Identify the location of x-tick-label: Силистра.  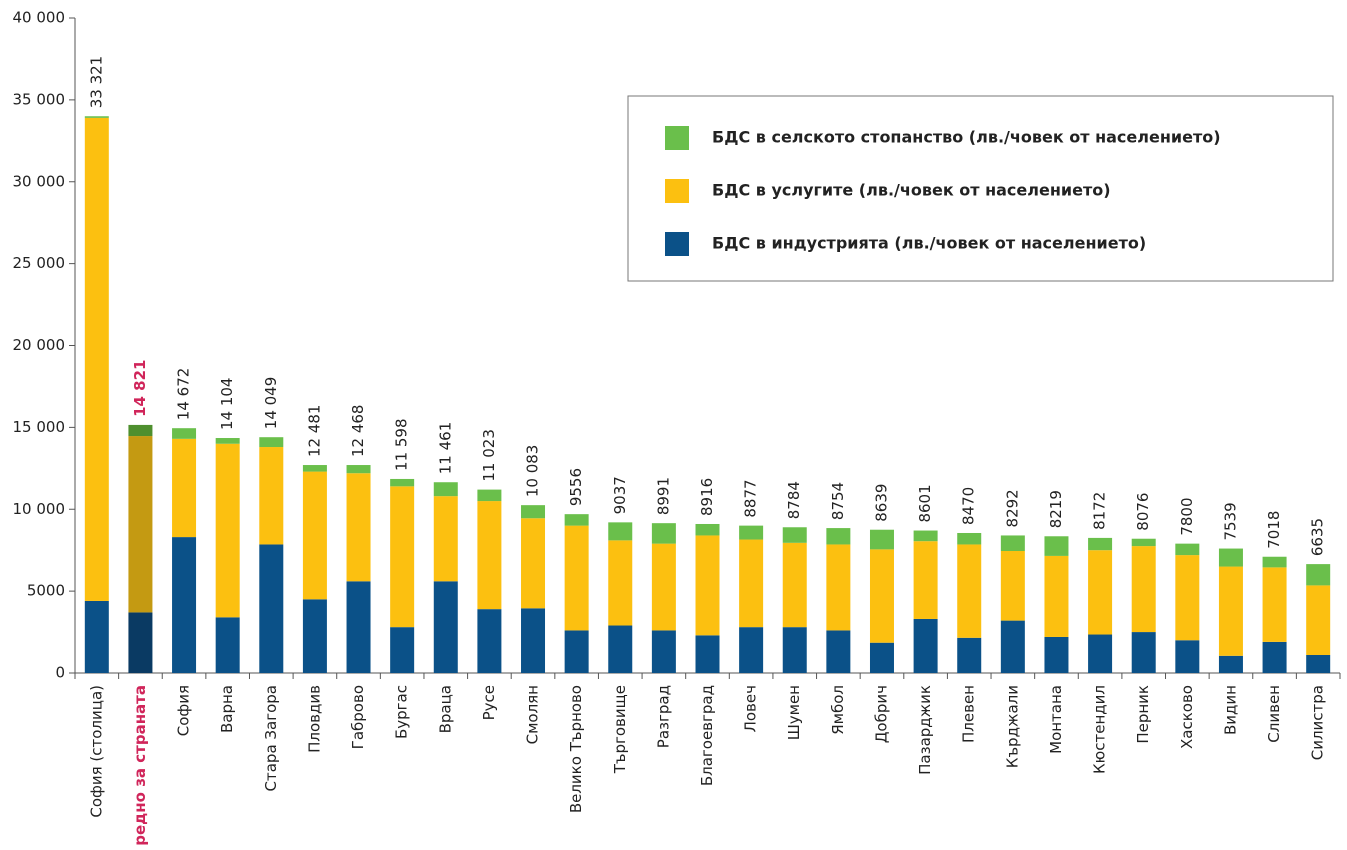
(1318, 722).